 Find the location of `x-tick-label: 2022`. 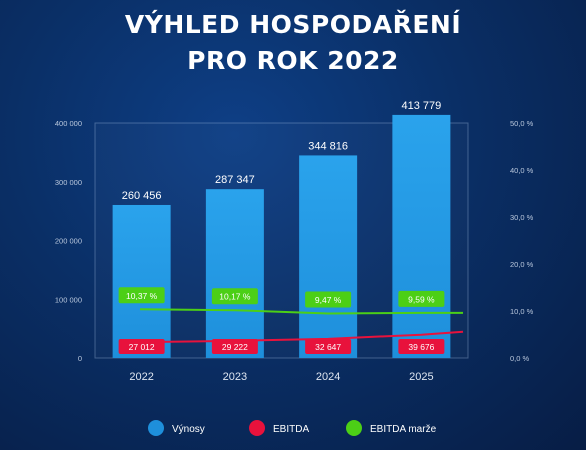

x-tick-label: 2022 is located at coordinates (141, 377).